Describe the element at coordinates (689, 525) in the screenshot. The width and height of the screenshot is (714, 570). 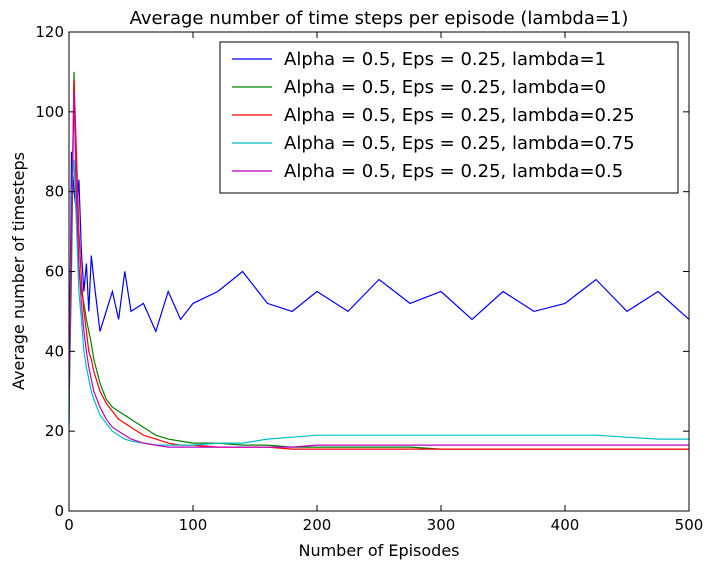
I see `x-tick-label: 500` at that location.